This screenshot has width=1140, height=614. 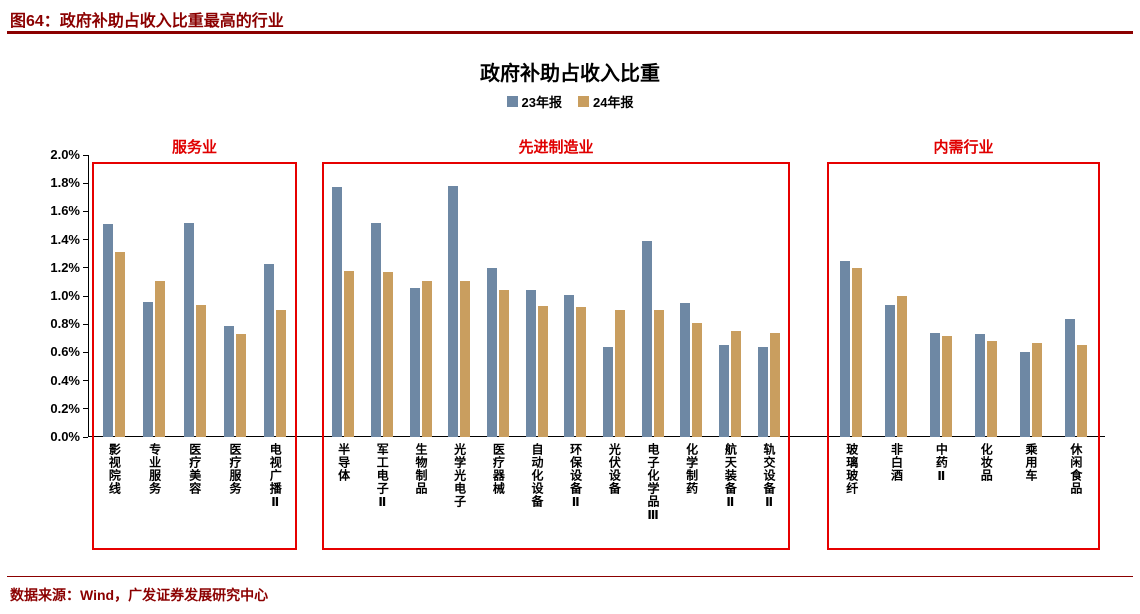 What do you see at coordinates (65, 436) in the screenshot?
I see `y-tick-label: 0.0%` at bounding box center [65, 436].